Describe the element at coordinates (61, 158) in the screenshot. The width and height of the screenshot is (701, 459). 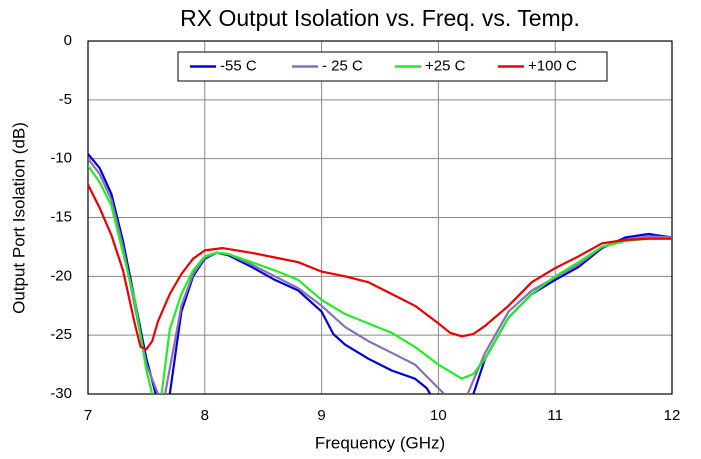
I see `y-tick-label: -10` at that location.